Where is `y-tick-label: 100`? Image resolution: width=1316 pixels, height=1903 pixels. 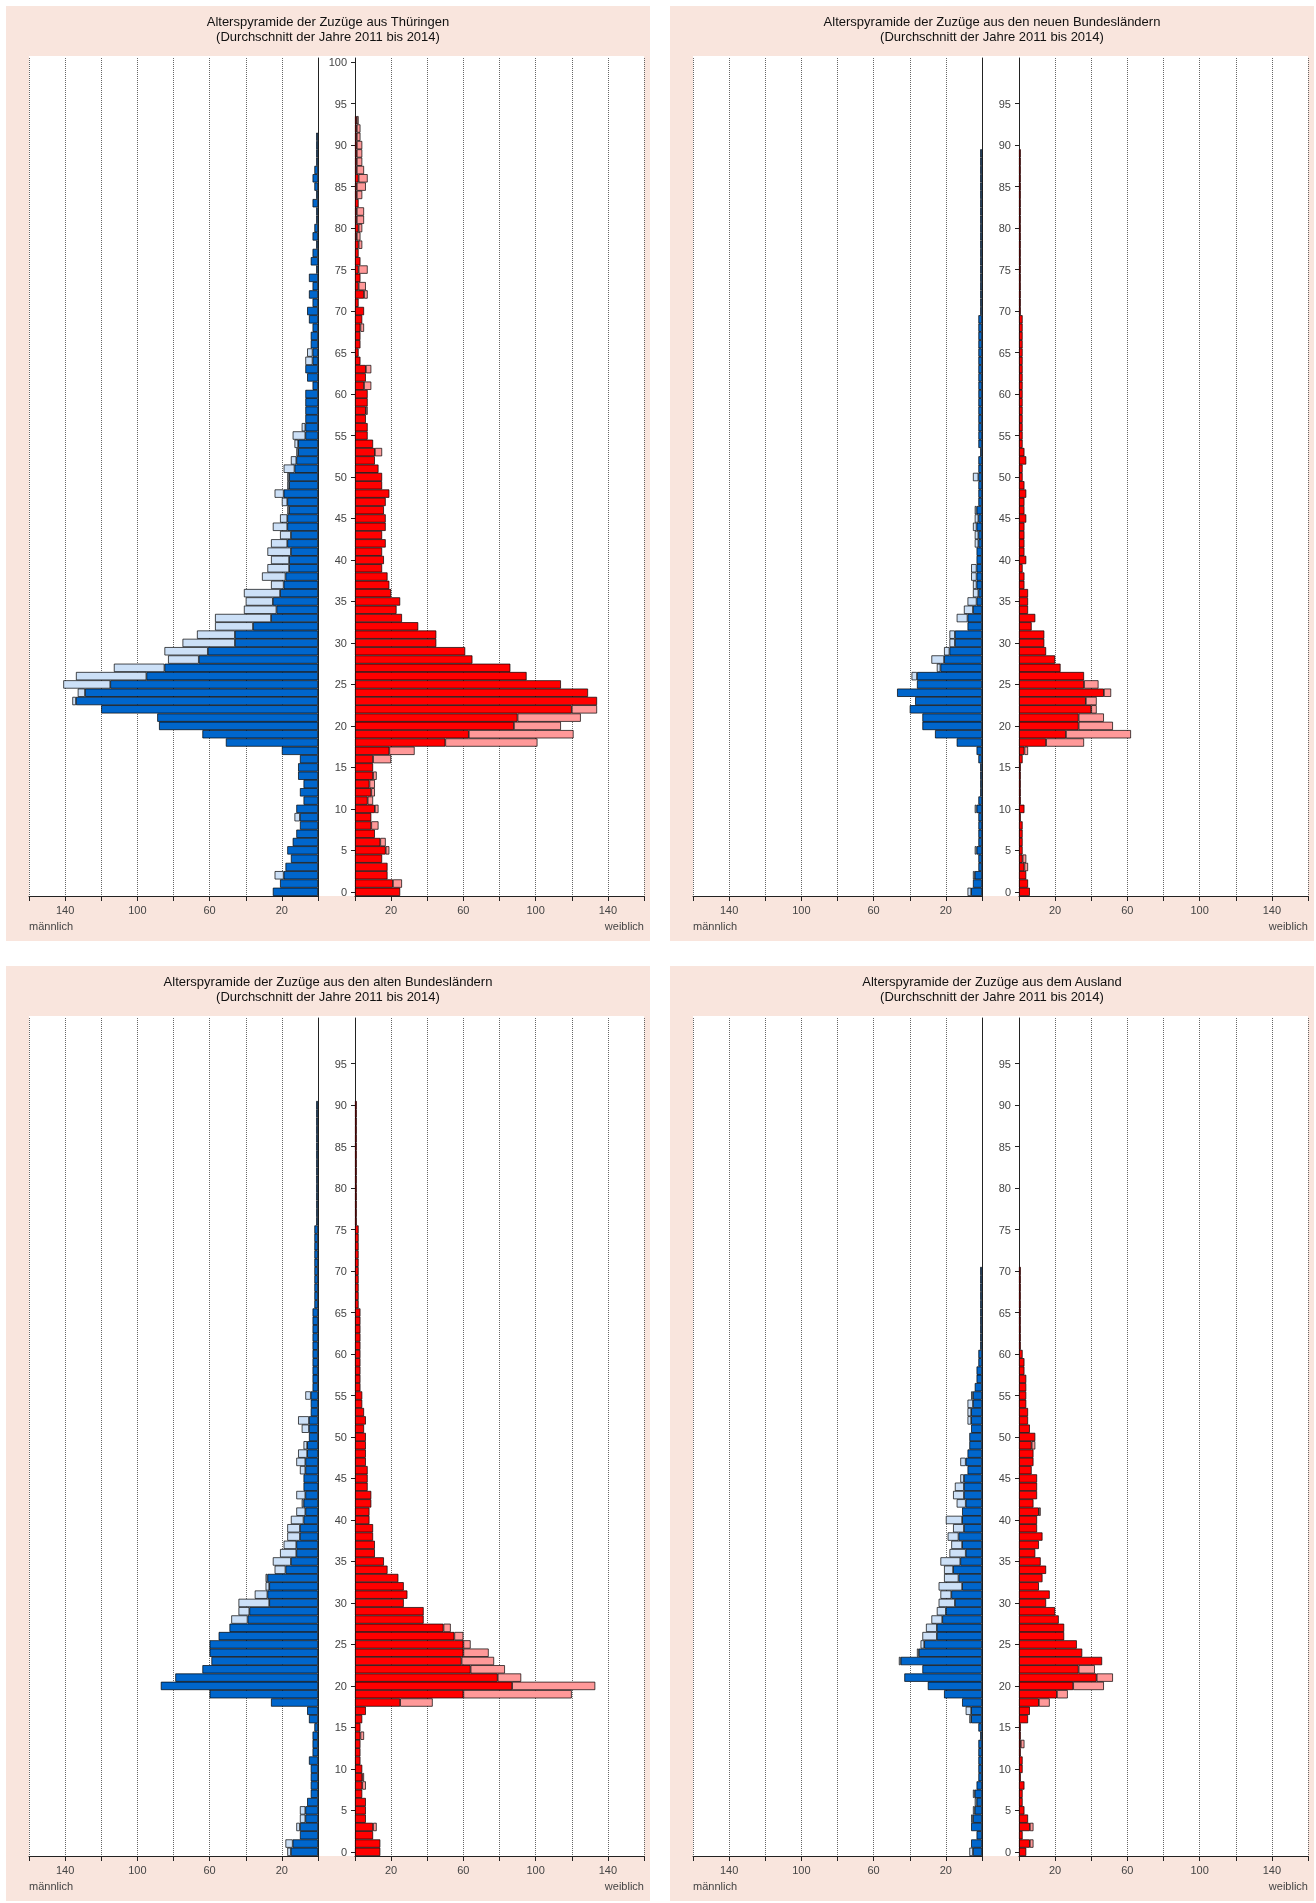 y-tick-label: 100 is located at coordinates (337, 62).